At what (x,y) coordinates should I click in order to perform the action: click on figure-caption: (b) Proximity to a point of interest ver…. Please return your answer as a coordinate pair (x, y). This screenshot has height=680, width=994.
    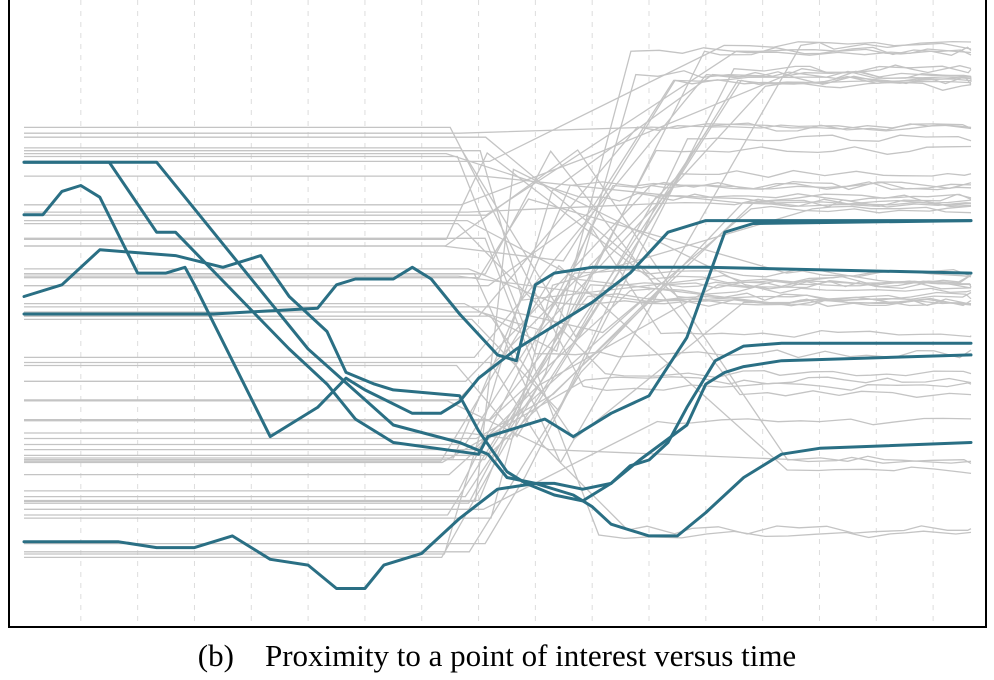
    Looking at the image, I should click on (497, 656).